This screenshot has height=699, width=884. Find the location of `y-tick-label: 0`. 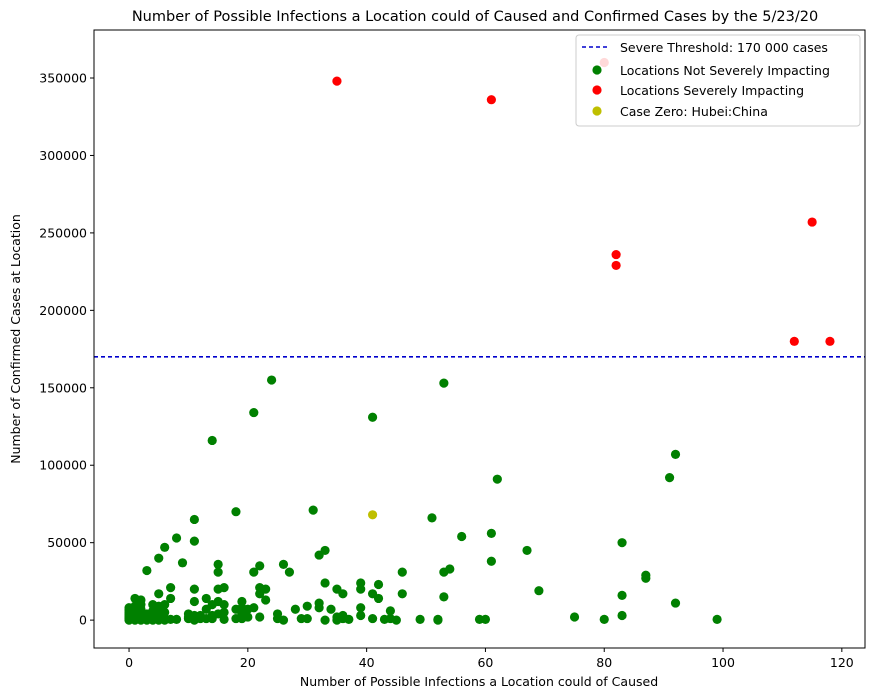

y-tick-label: 0 is located at coordinates (83, 620).